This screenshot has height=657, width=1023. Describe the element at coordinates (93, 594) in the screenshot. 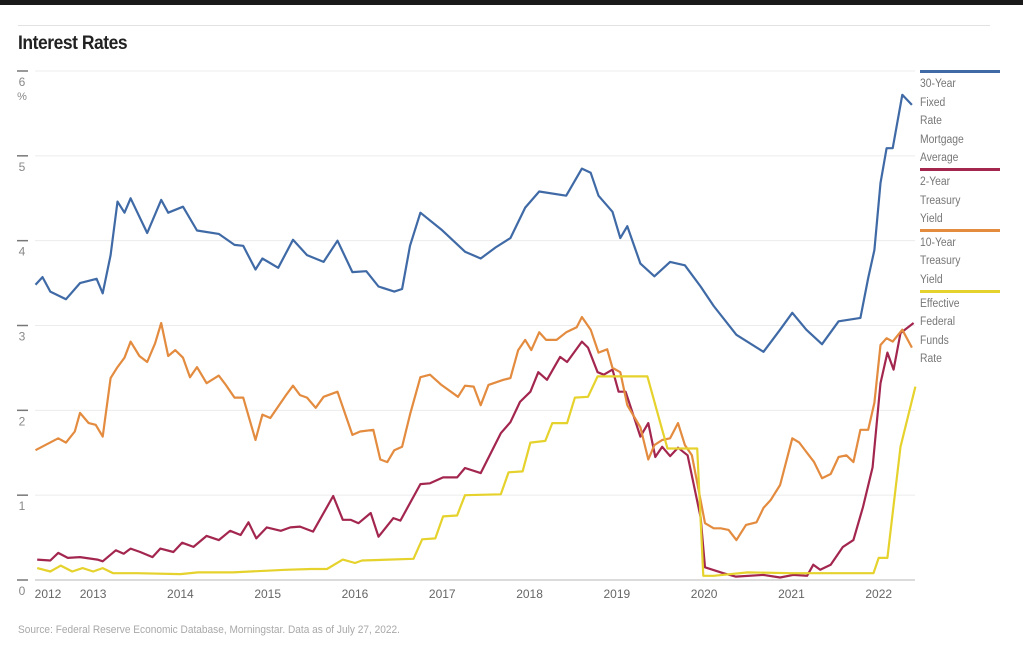

I see `x-tick-label: 2013` at that location.